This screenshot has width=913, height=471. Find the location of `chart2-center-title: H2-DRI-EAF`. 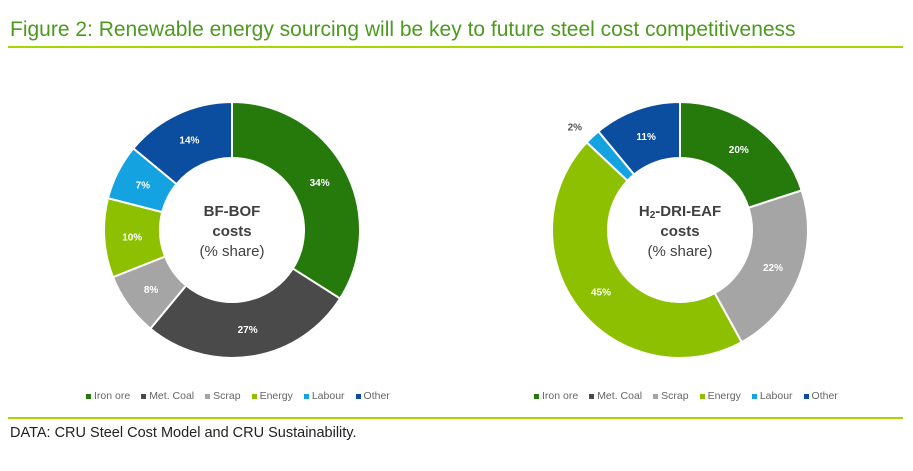

chart2-center-title: H2-DRI-EAF is located at coordinates (680, 212).